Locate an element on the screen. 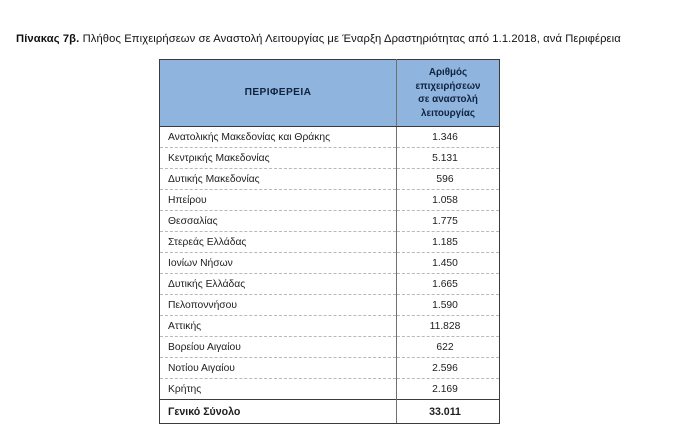  cell-count: 1.346 is located at coordinates (448, 137).